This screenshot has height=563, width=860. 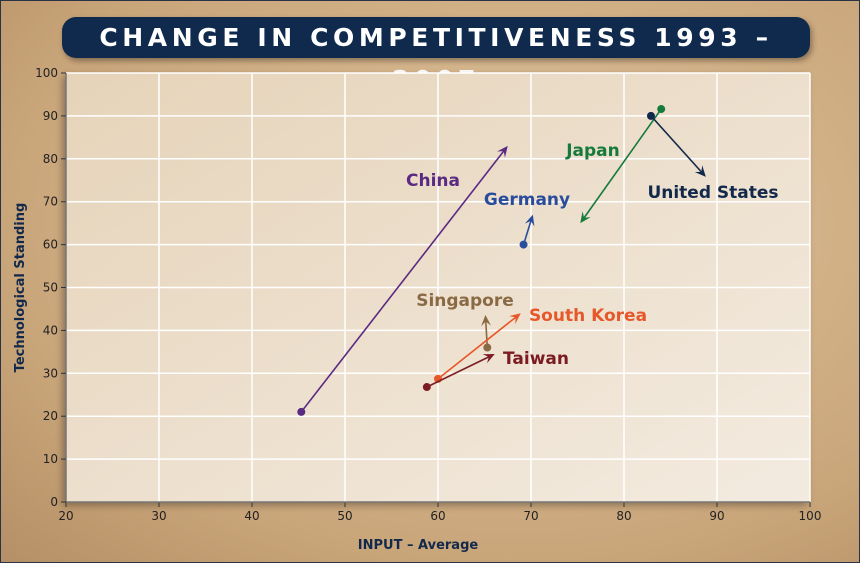 What do you see at coordinates (20, 288) in the screenshot?
I see `y-axis-label: Technological Standing` at bounding box center [20, 288].